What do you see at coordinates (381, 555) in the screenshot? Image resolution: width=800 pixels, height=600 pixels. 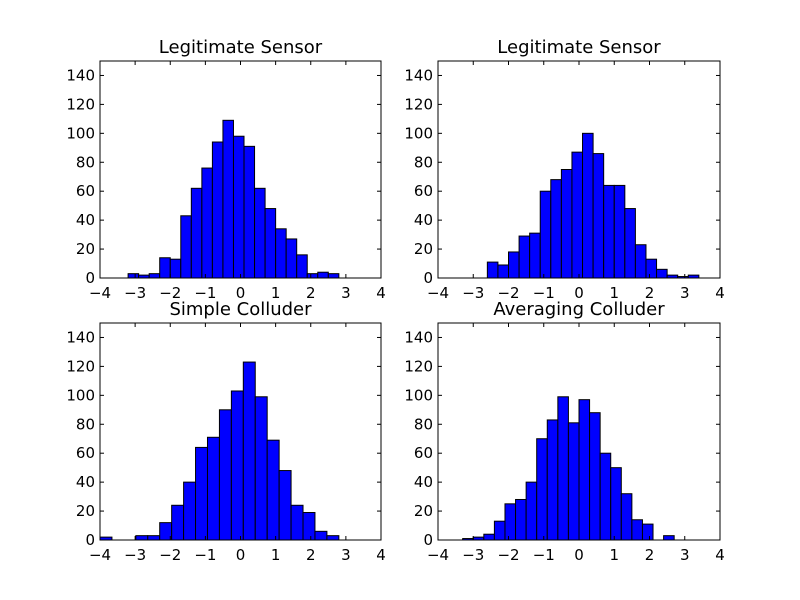 I see `x-tick-label: 4` at bounding box center [381, 555].